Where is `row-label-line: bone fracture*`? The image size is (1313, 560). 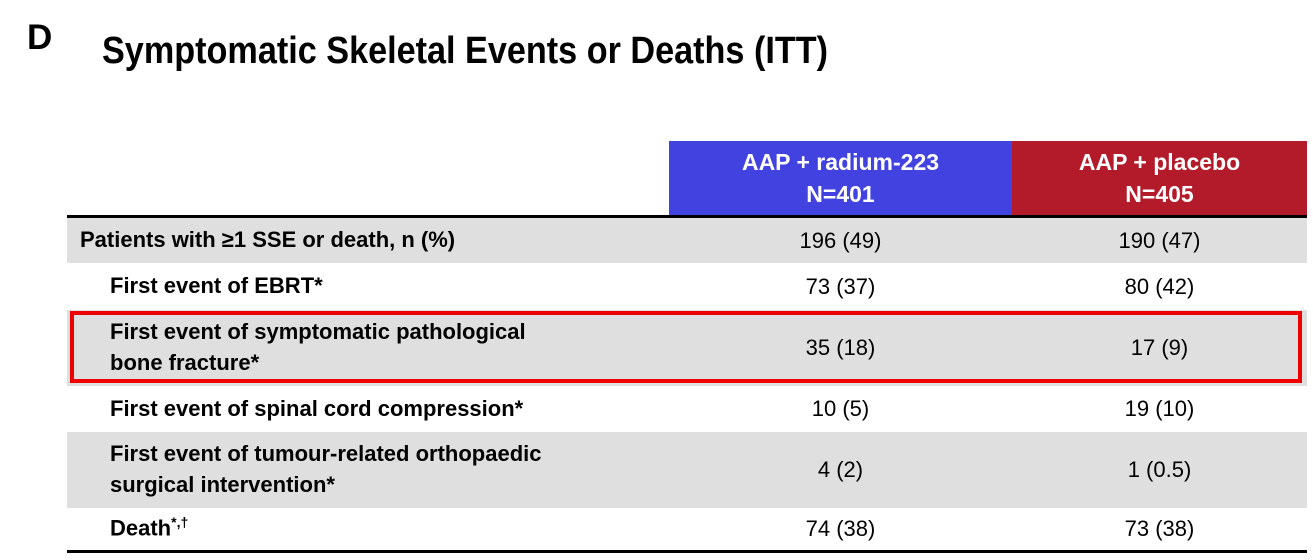
row-label-line: bone fracture* is located at coordinates (185, 362).